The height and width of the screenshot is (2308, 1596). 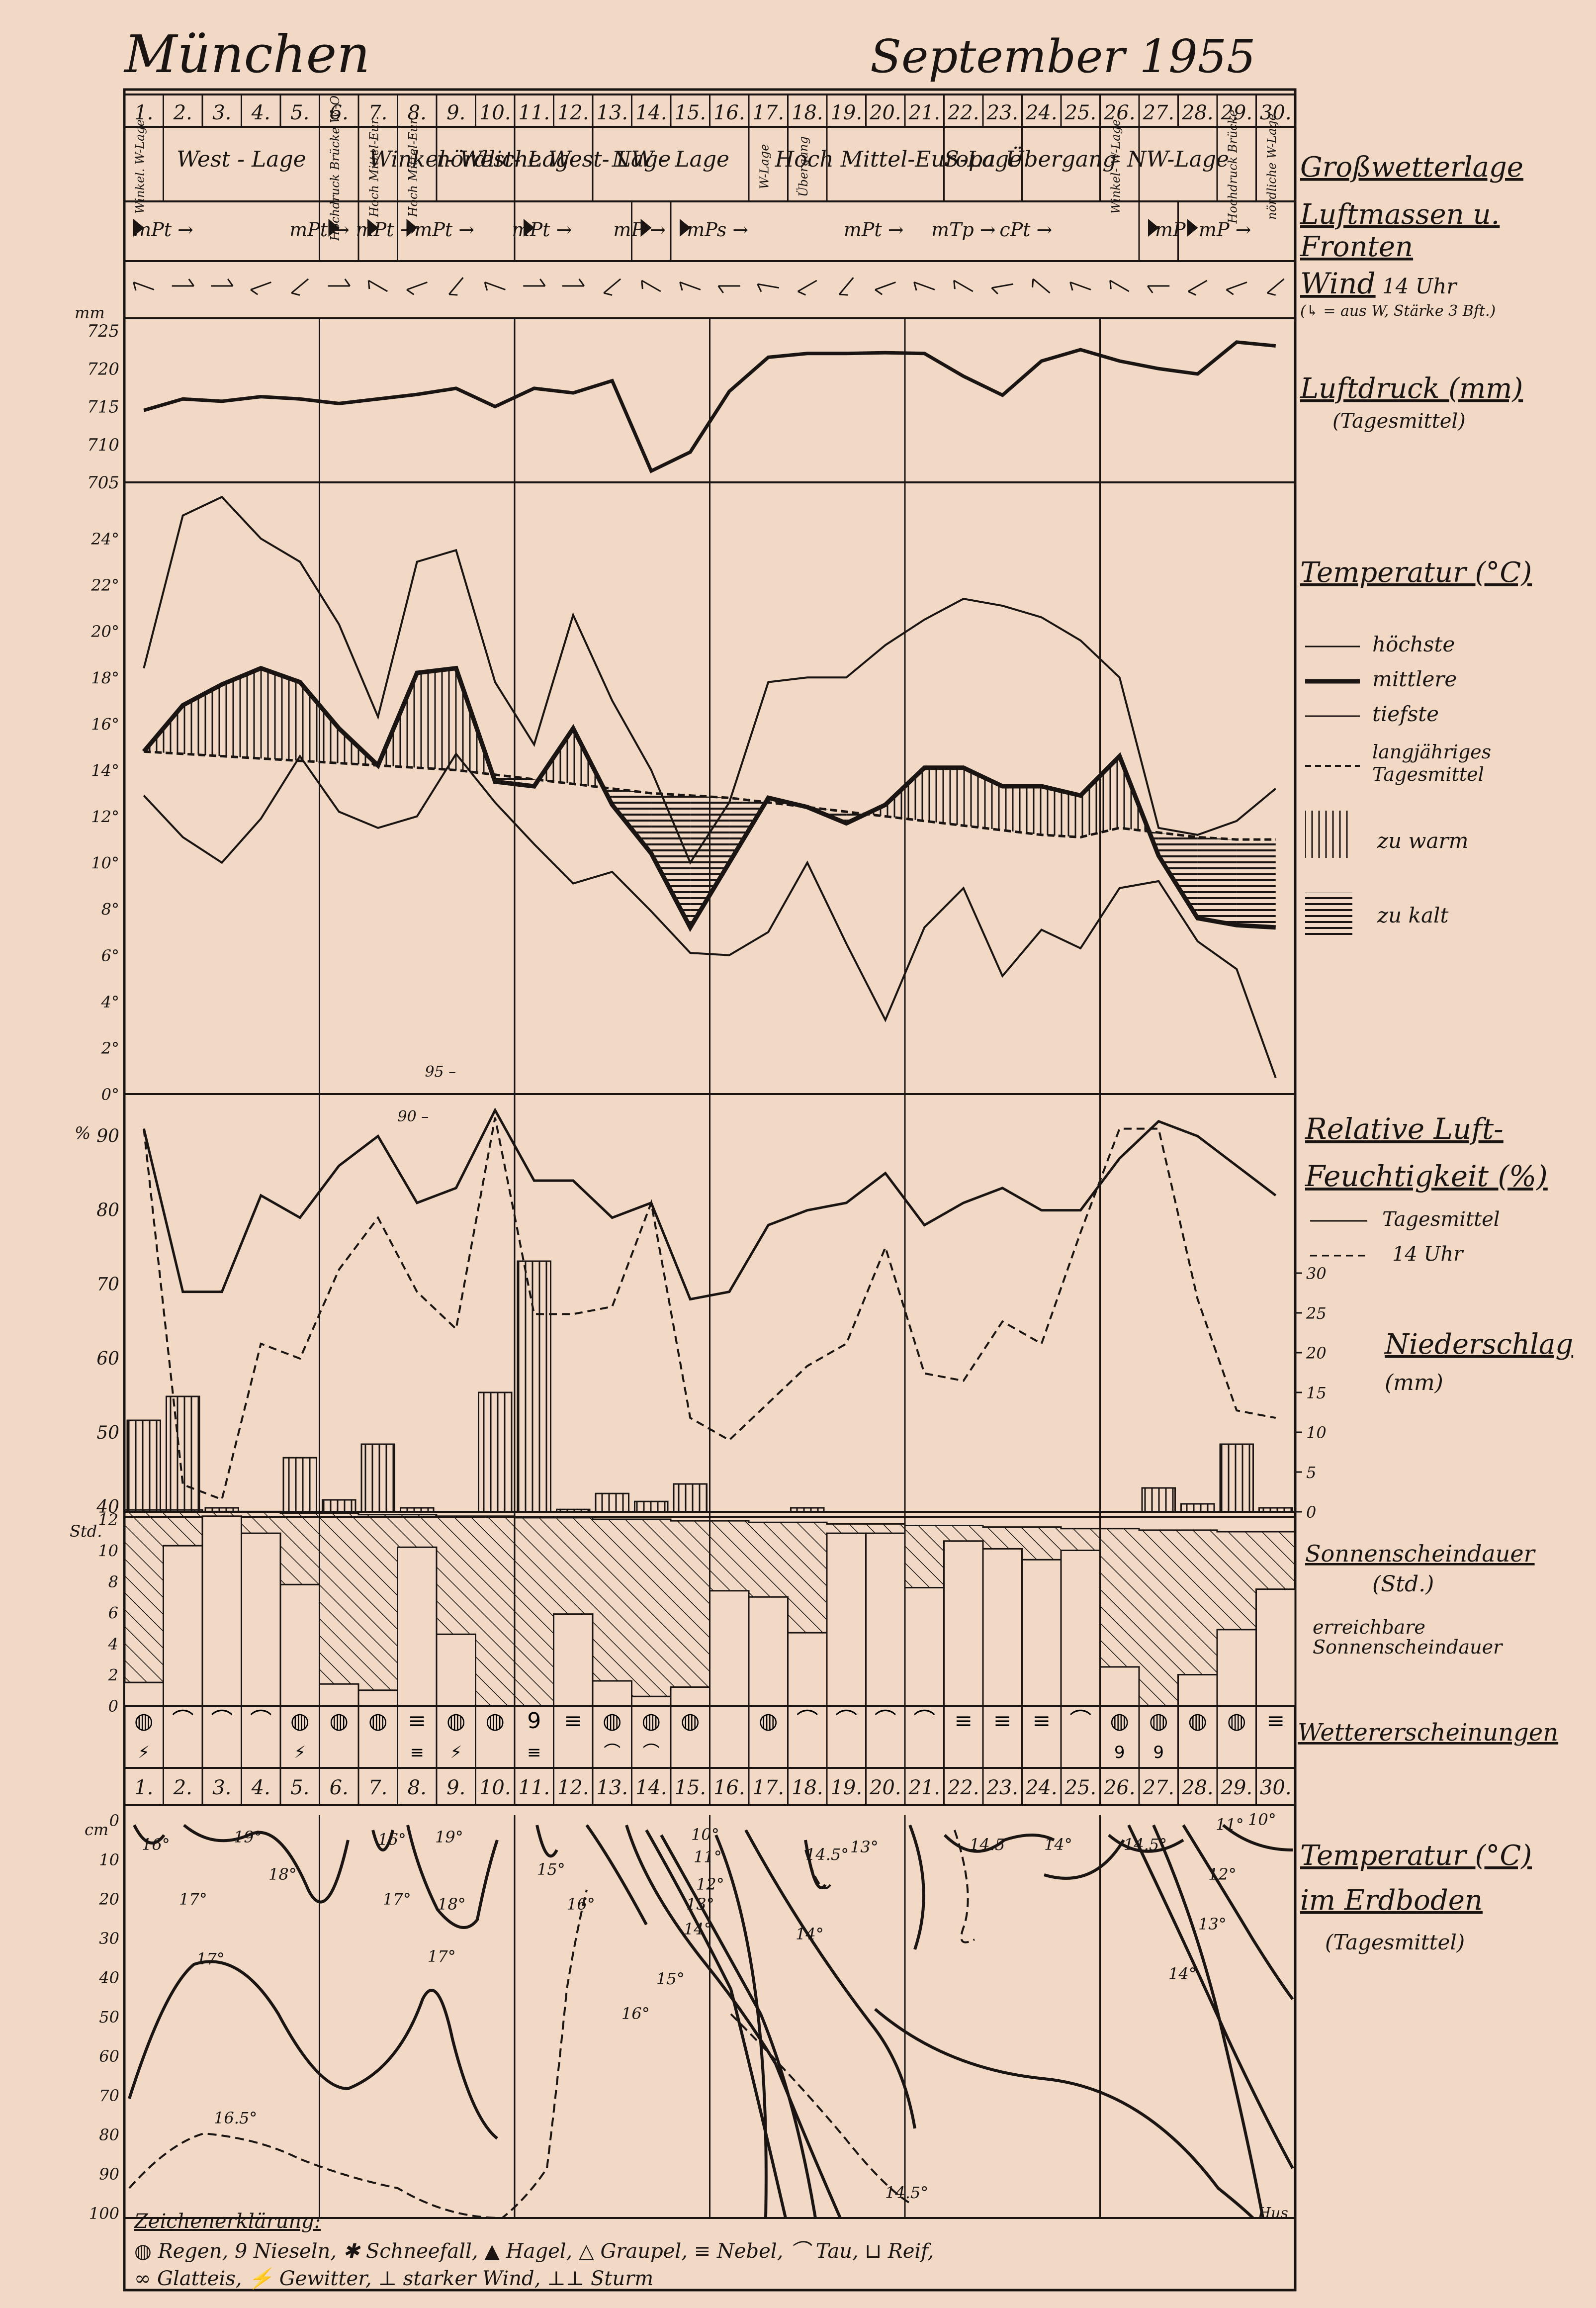 I want to click on precip-tick: 10, so click(x=1317, y=1432).